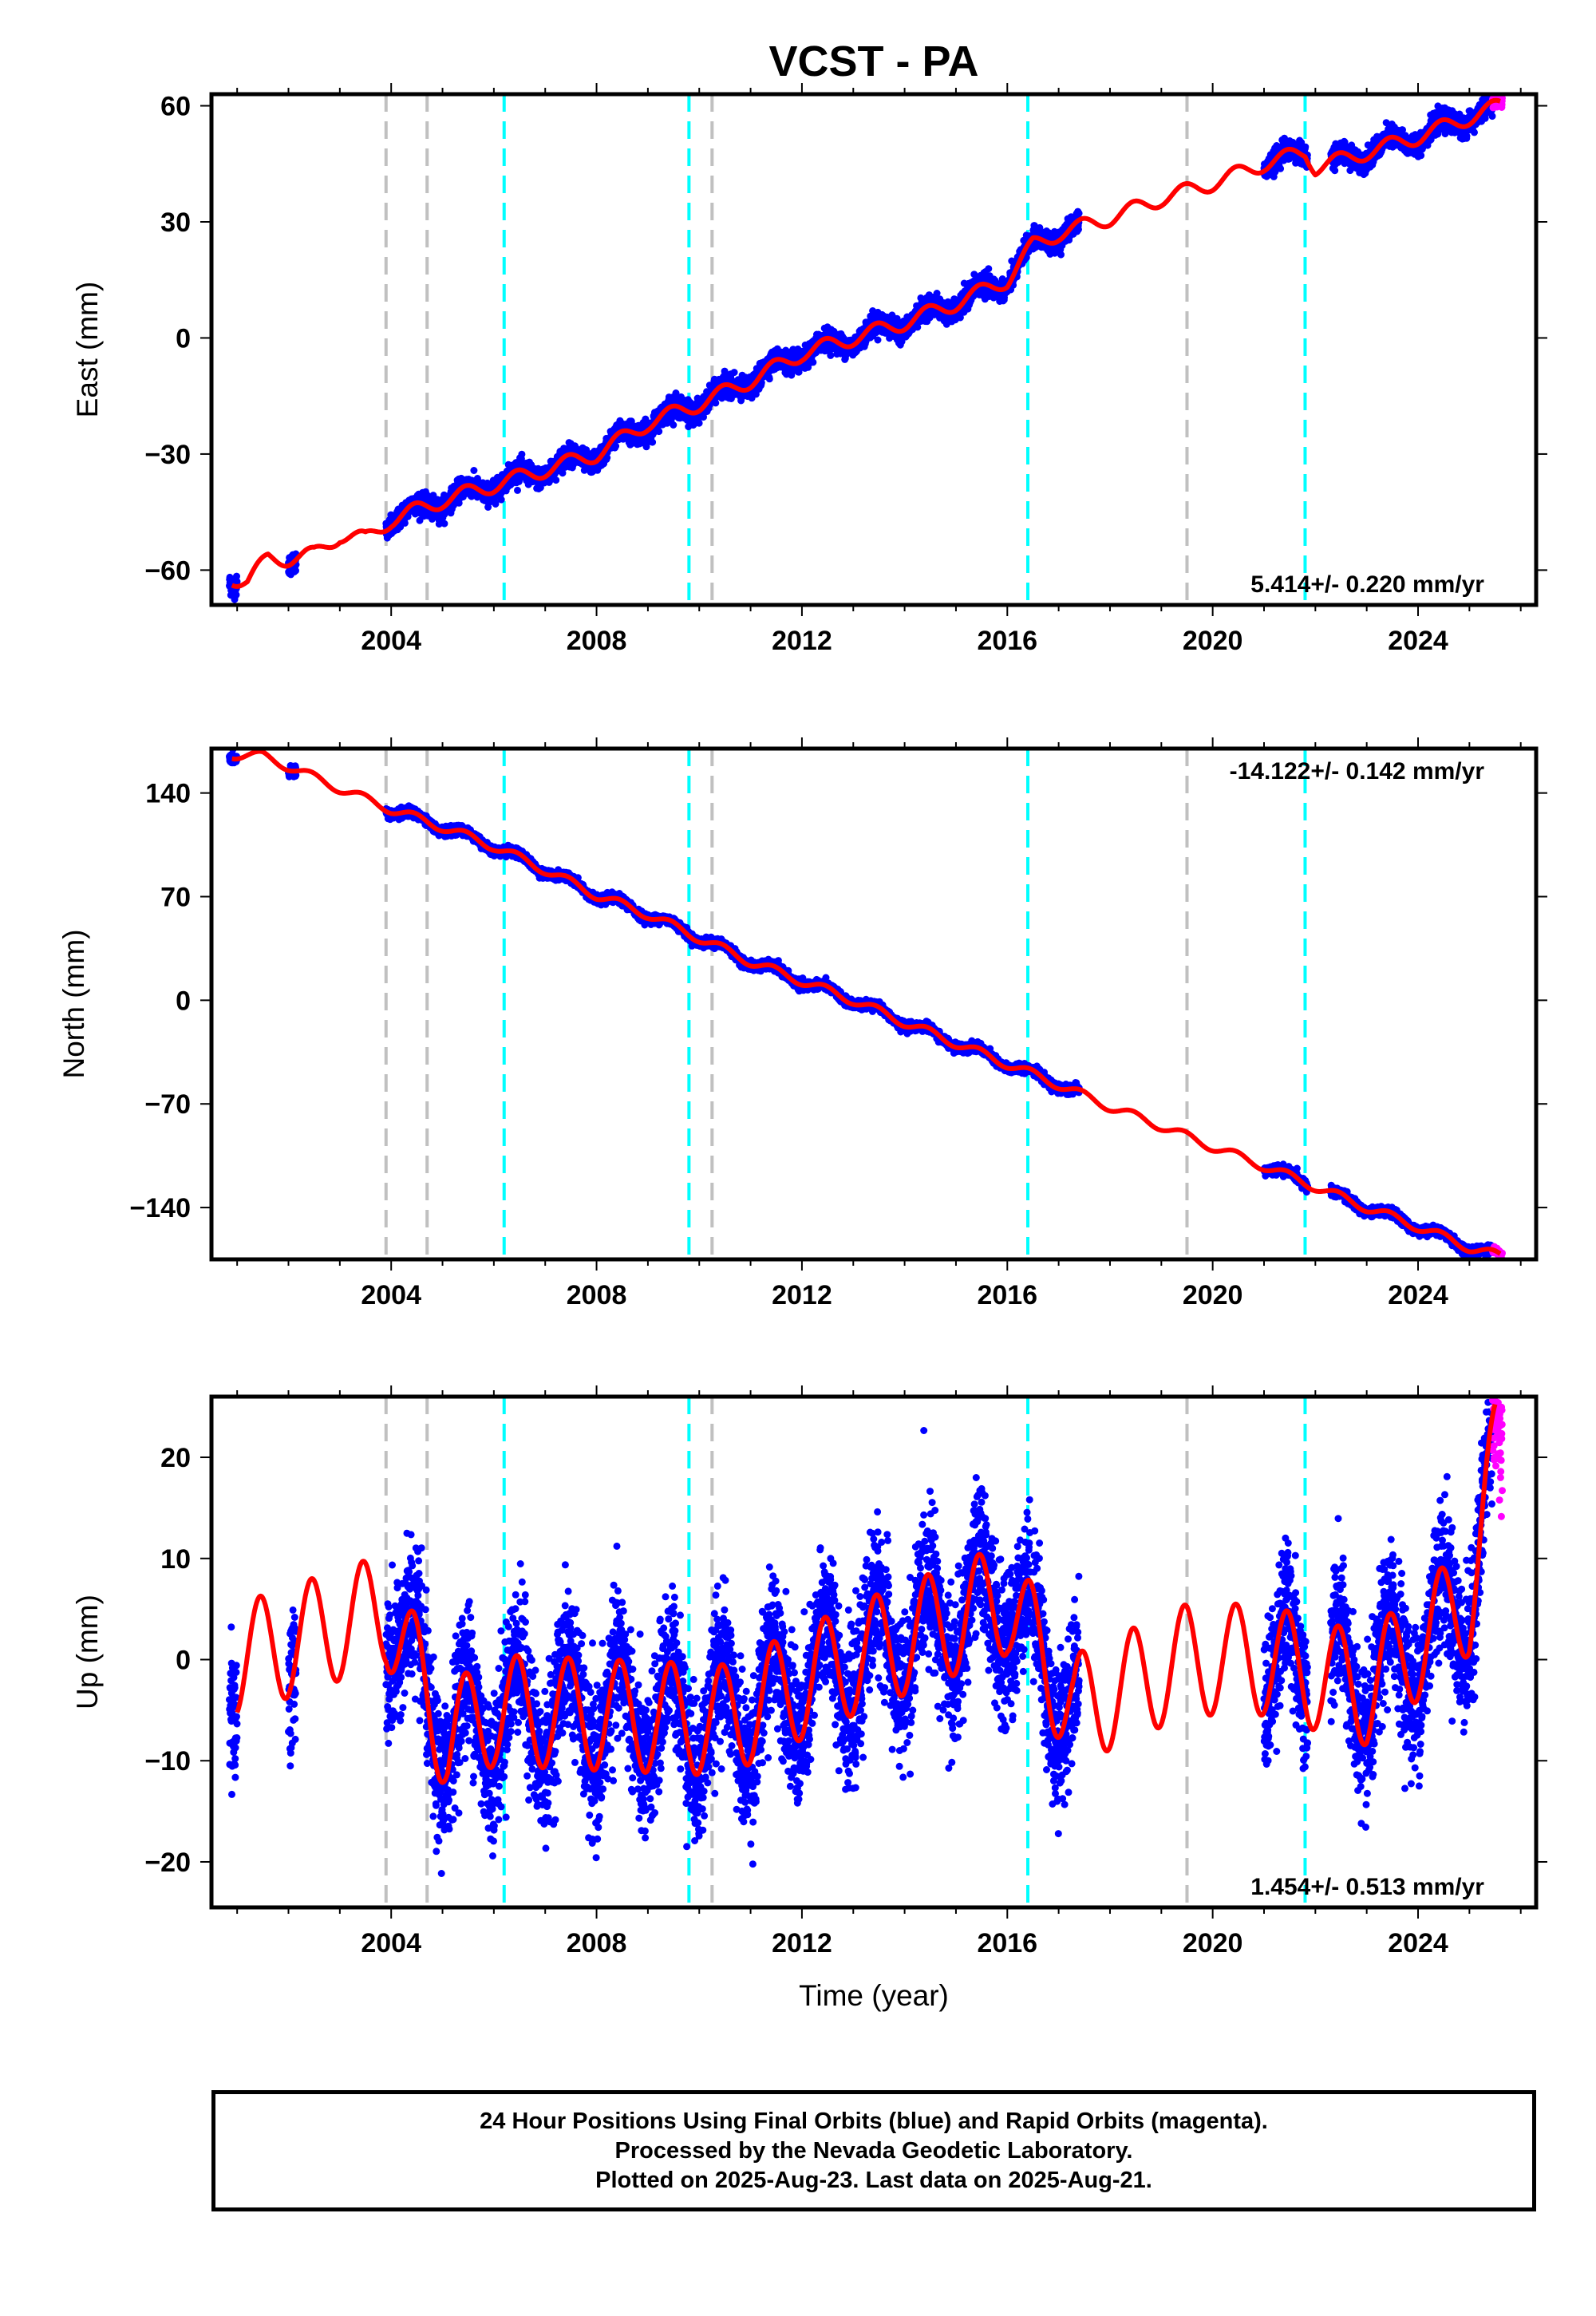 This screenshot has width=1596, height=2316. What do you see at coordinates (167, 570) in the screenshot?
I see `y-tick-label: −60` at bounding box center [167, 570].